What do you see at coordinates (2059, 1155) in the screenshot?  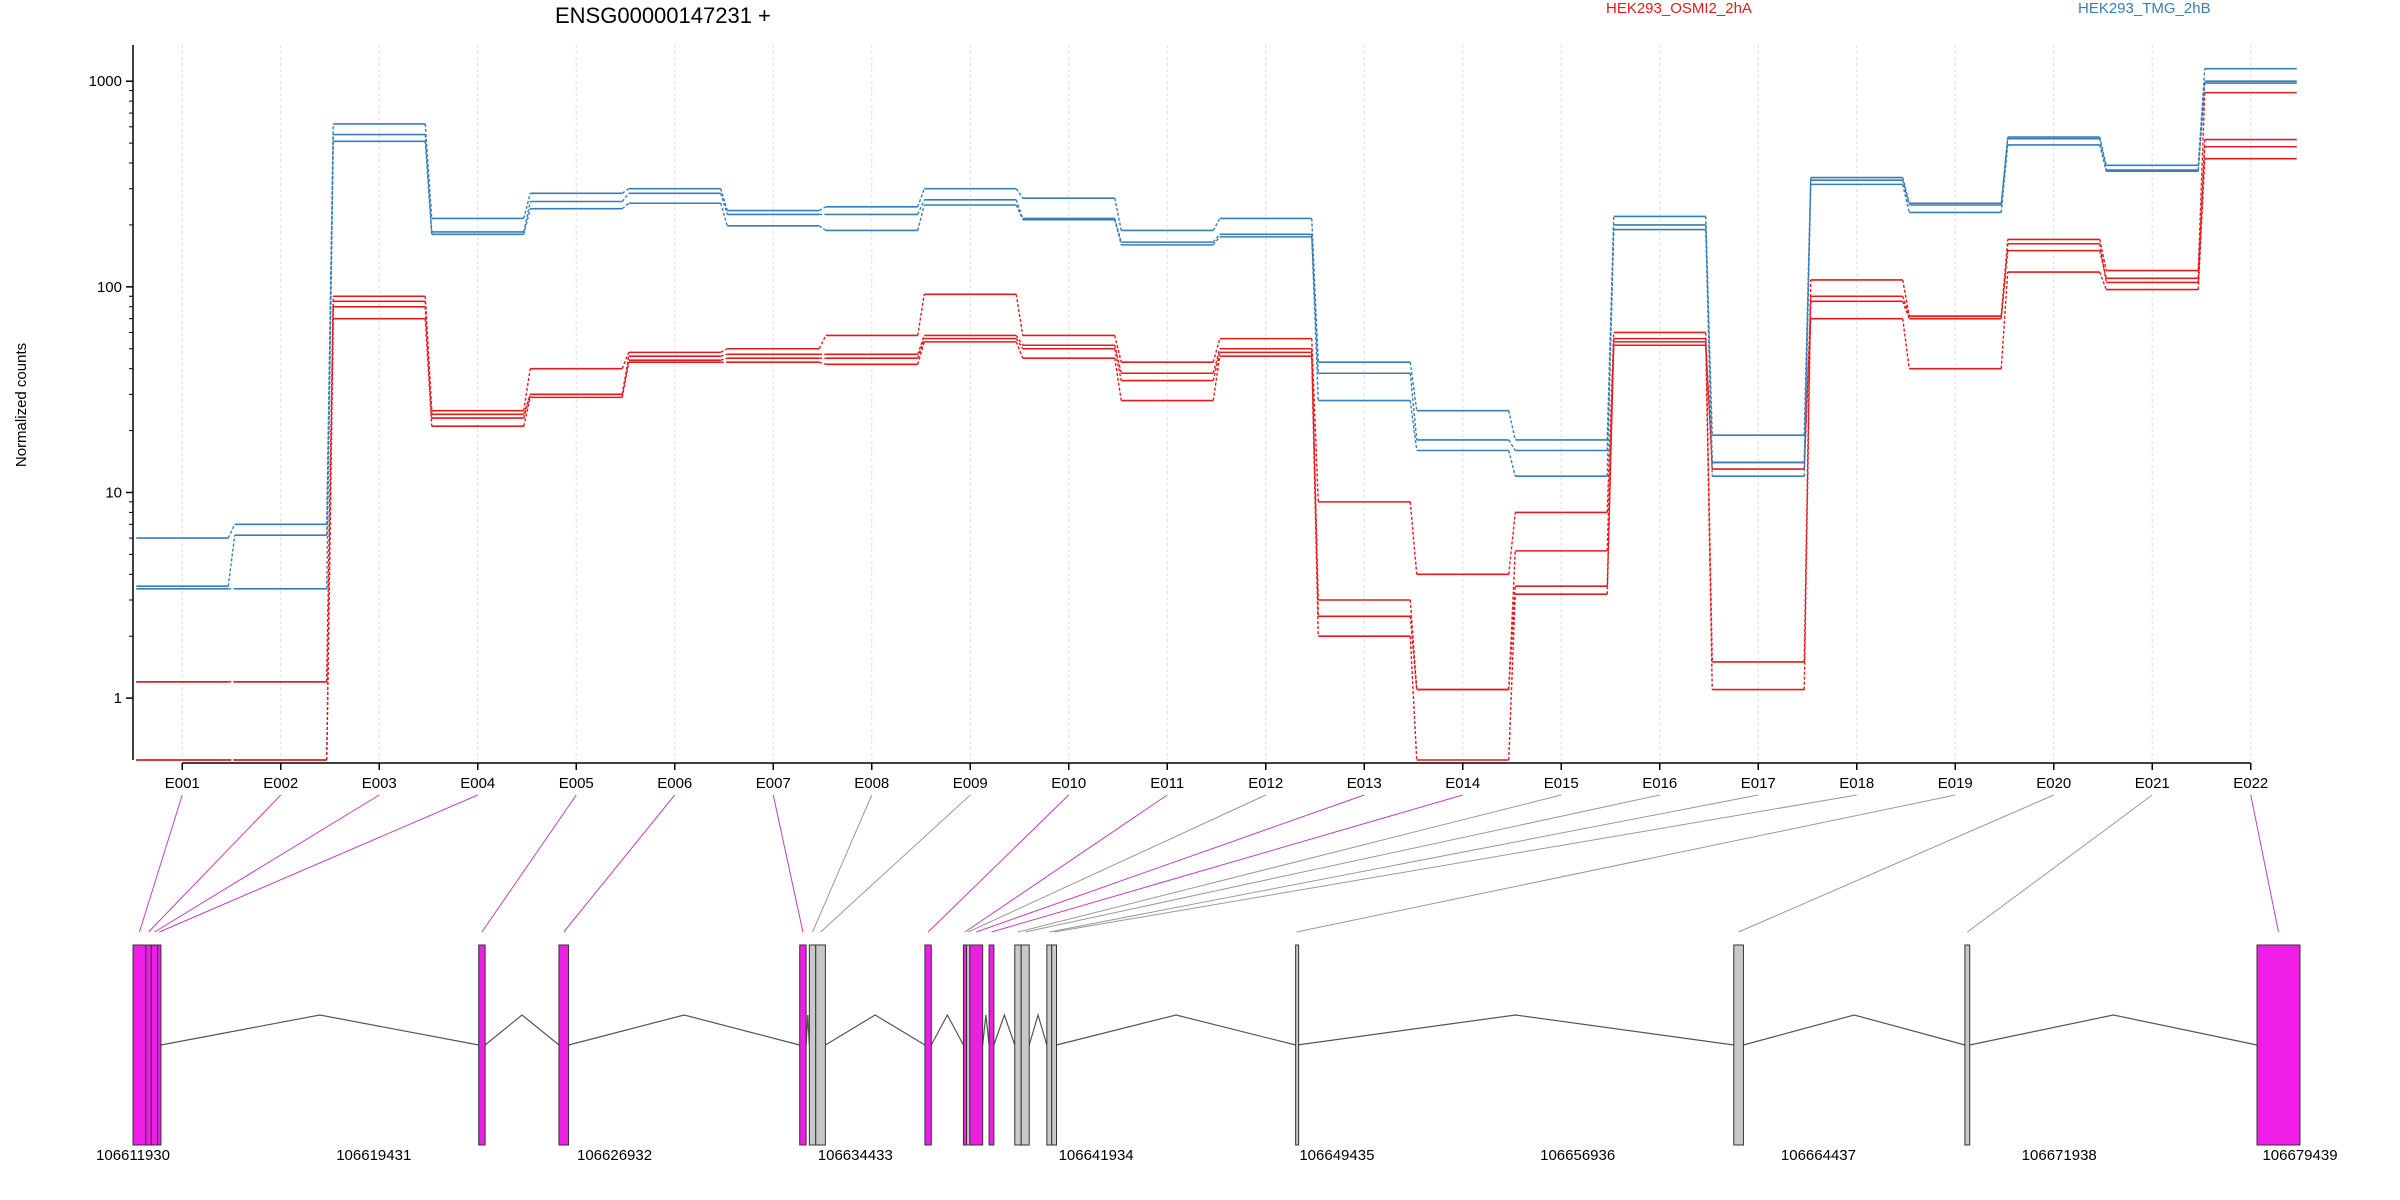 I see `coordinate-tick-label-8: 106671938` at bounding box center [2059, 1155].